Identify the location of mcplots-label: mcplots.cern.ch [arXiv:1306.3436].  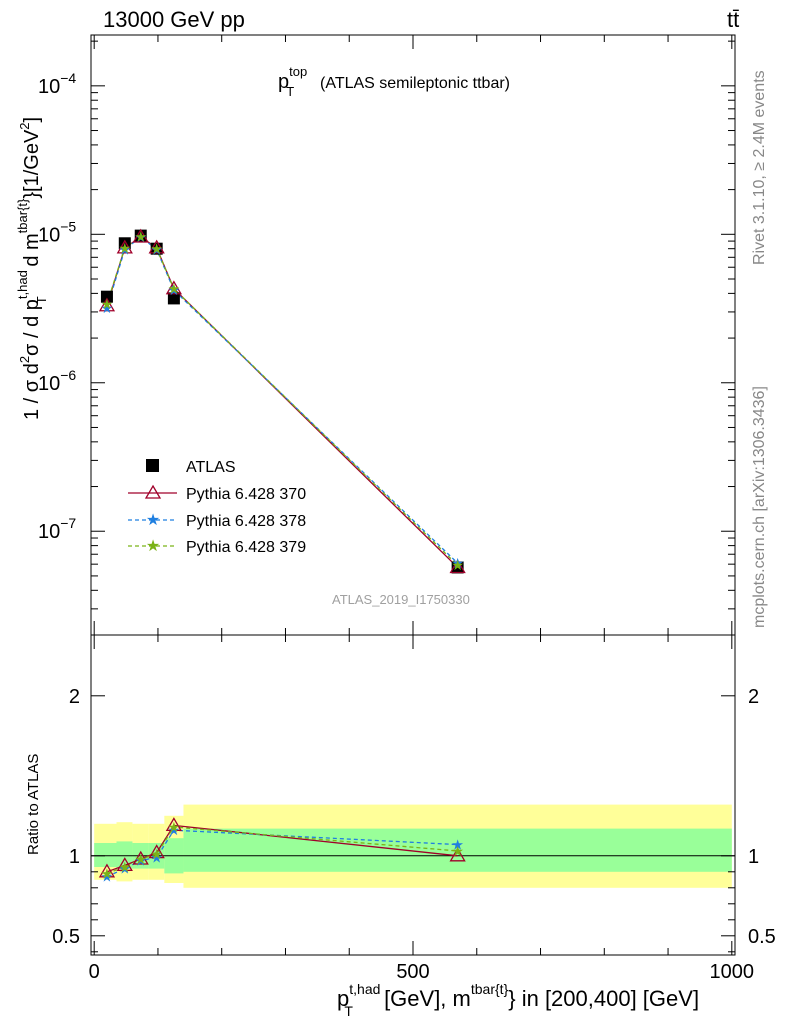
(759, 507).